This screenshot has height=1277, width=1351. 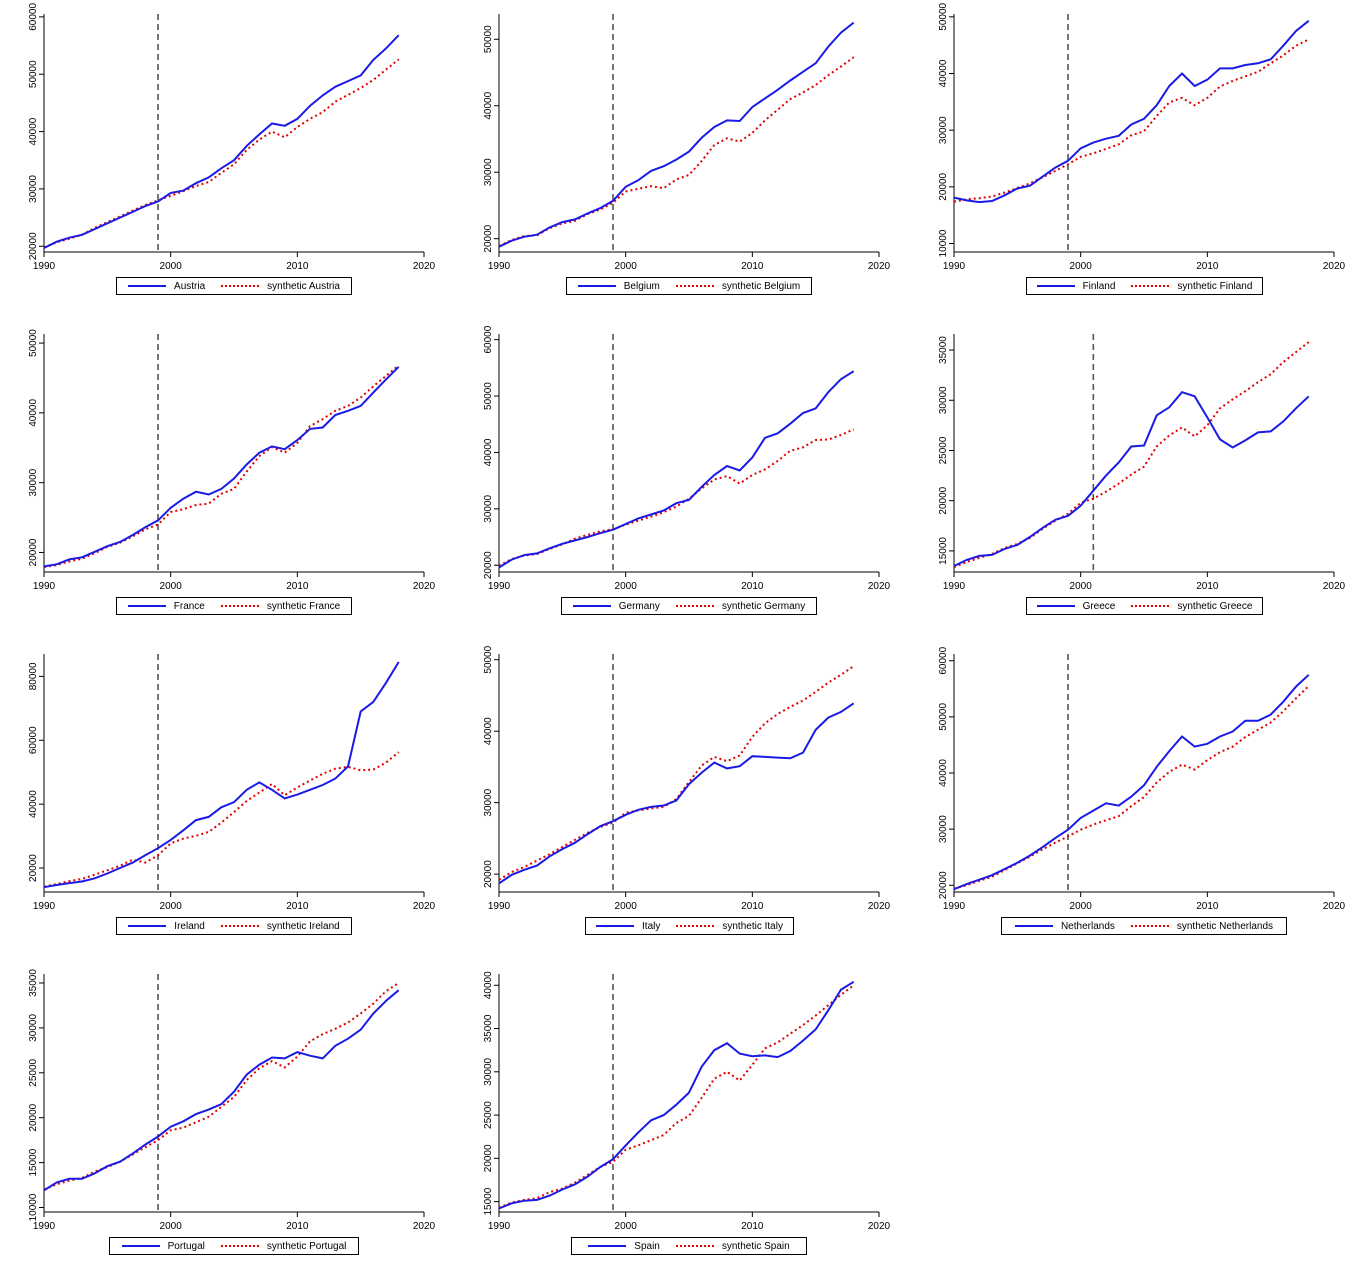 I want to click on legend-item: synthetic Italy, so click(x=729, y=926).